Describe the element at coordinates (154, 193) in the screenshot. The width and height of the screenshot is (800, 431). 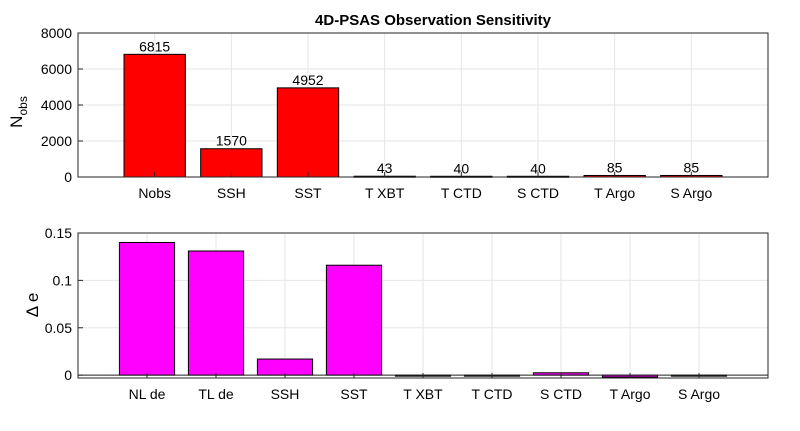
I see `x-tick-label: Nobs` at that location.